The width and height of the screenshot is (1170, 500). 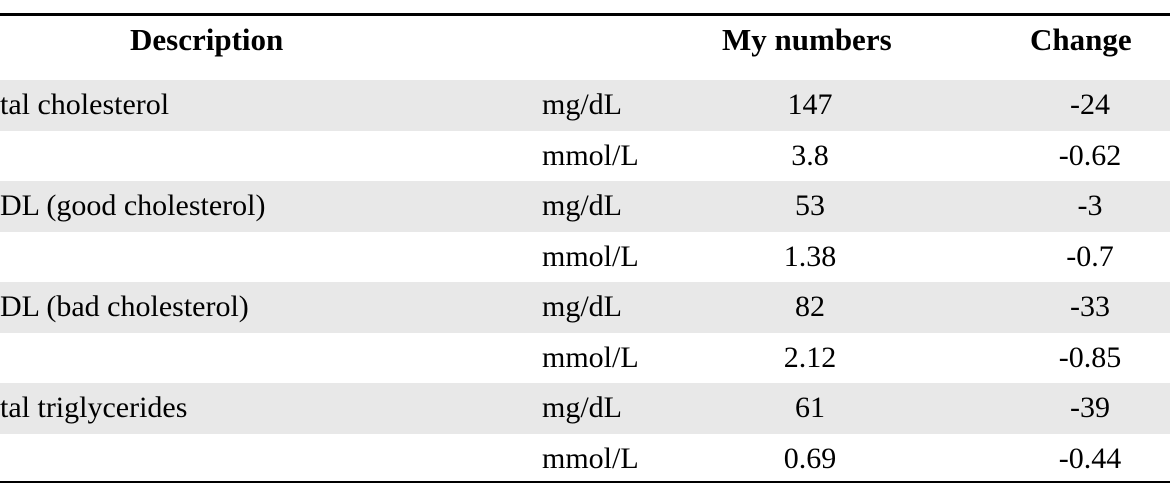 What do you see at coordinates (1090, 357) in the screenshot?
I see `cell-change: -0.85` at bounding box center [1090, 357].